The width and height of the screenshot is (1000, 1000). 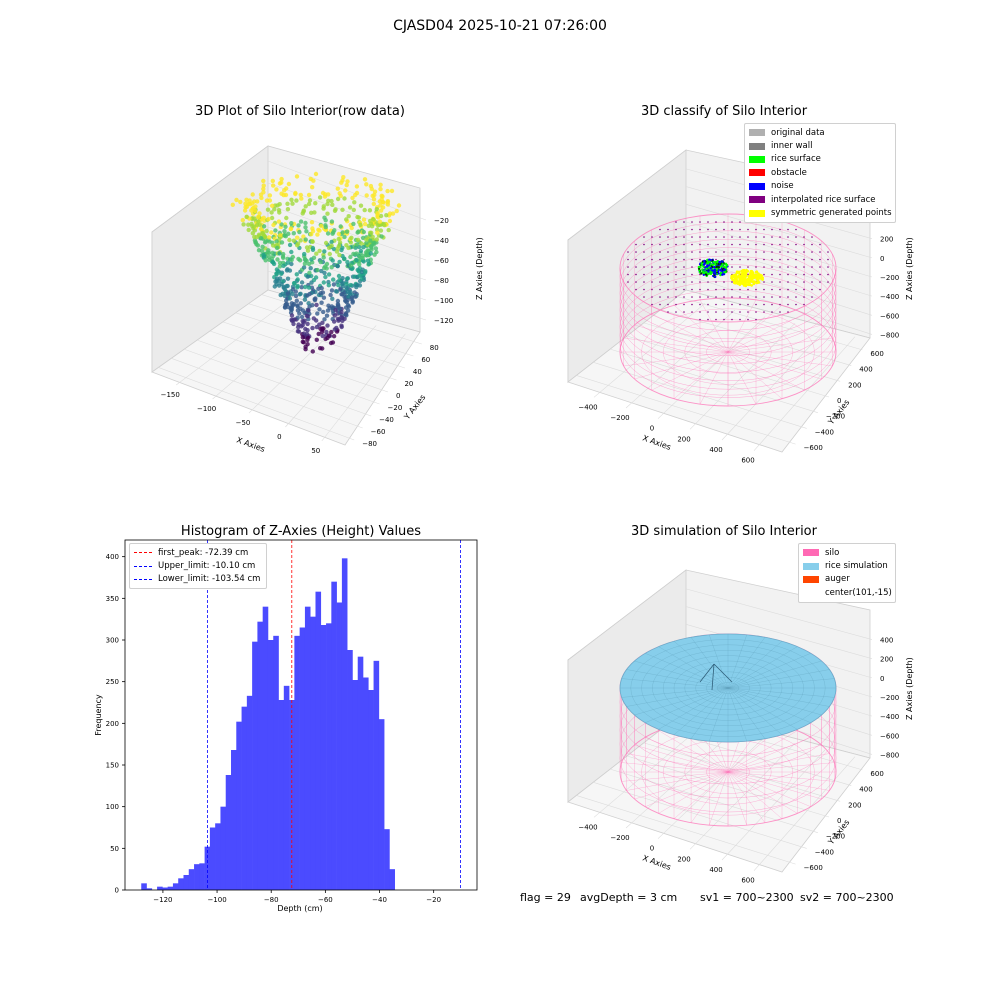 What do you see at coordinates (619, 838) in the screenshot?
I see `simulation-xtick: −200` at bounding box center [619, 838].